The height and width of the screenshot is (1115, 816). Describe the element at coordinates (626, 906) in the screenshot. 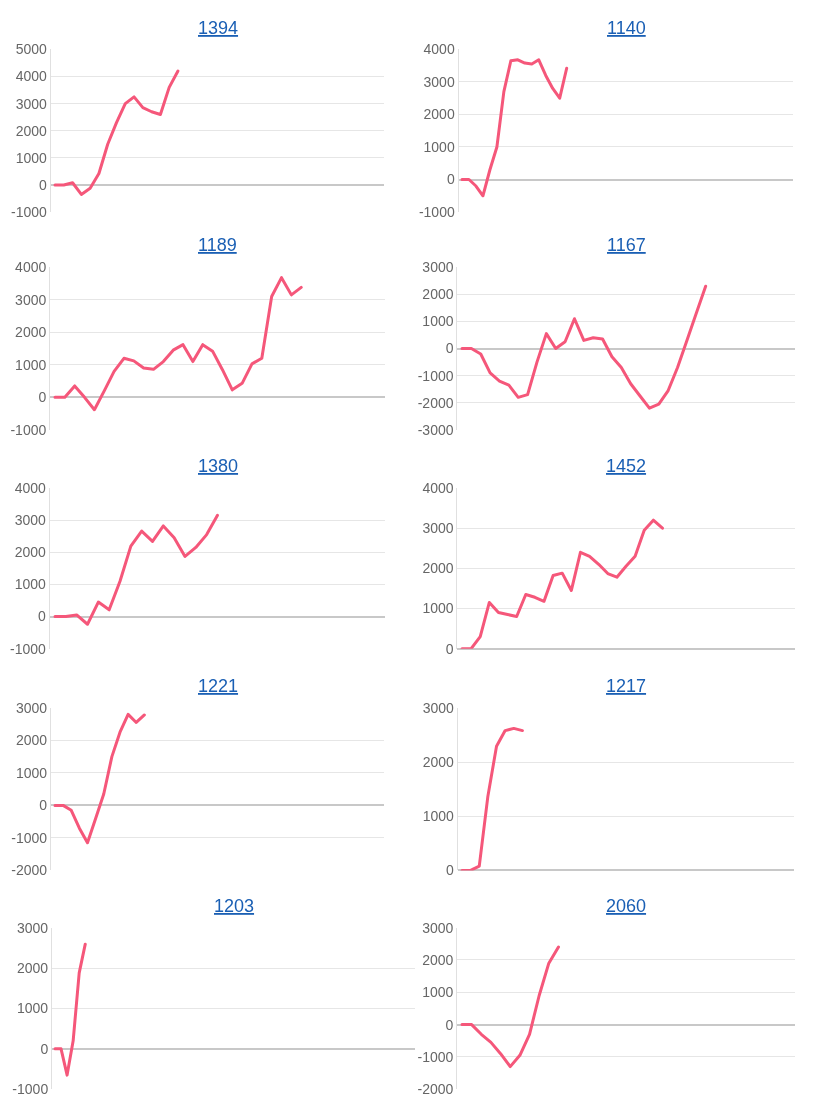

I see `chart-title: 2060` at that location.